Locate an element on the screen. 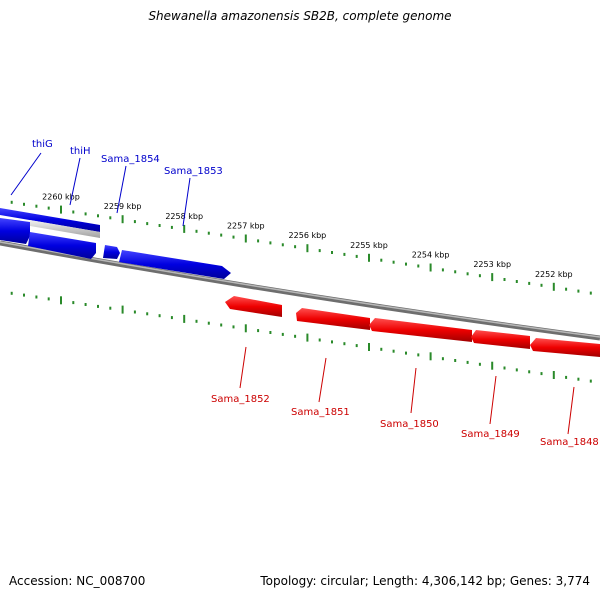  label-leader-thiH is located at coordinates (75, 181).